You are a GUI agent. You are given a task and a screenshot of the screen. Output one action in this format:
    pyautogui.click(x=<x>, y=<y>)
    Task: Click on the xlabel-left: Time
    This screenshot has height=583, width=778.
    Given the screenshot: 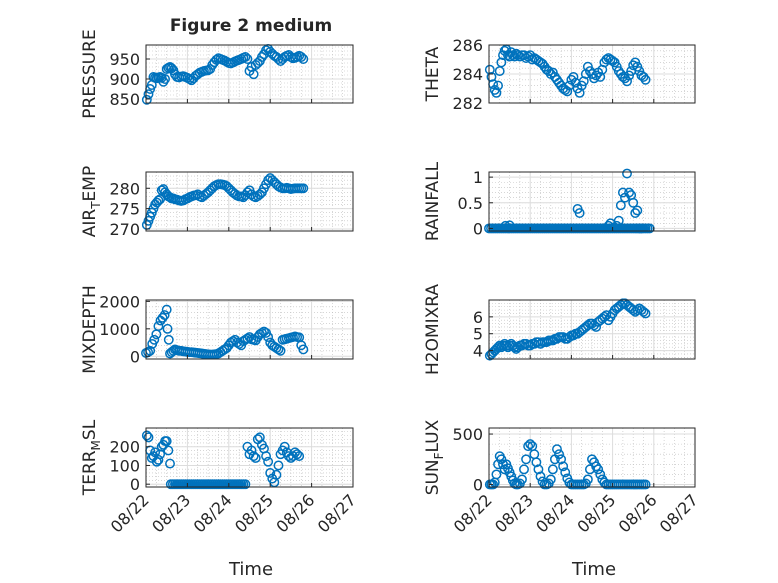 What is the action you would take?
    pyautogui.click(x=250, y=569)
    